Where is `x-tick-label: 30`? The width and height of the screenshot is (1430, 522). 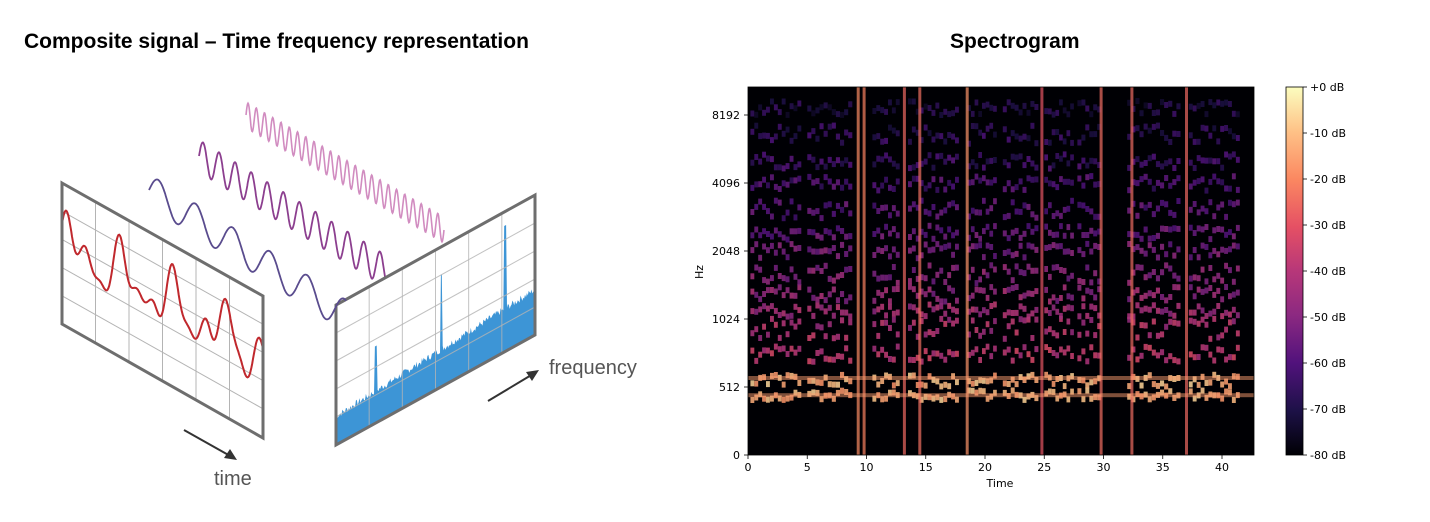 x-tick-label: 30 is located at coordinates (1104, 467).